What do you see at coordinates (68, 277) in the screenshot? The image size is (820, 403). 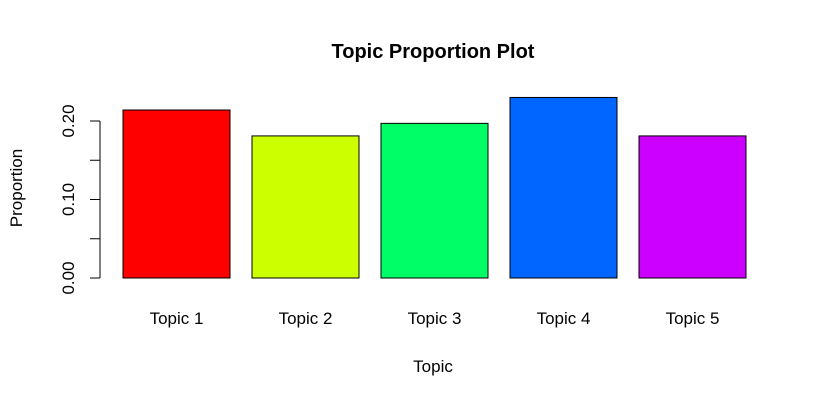 I see `y-tick-label: 0.00` at bounding box center [68, 277].